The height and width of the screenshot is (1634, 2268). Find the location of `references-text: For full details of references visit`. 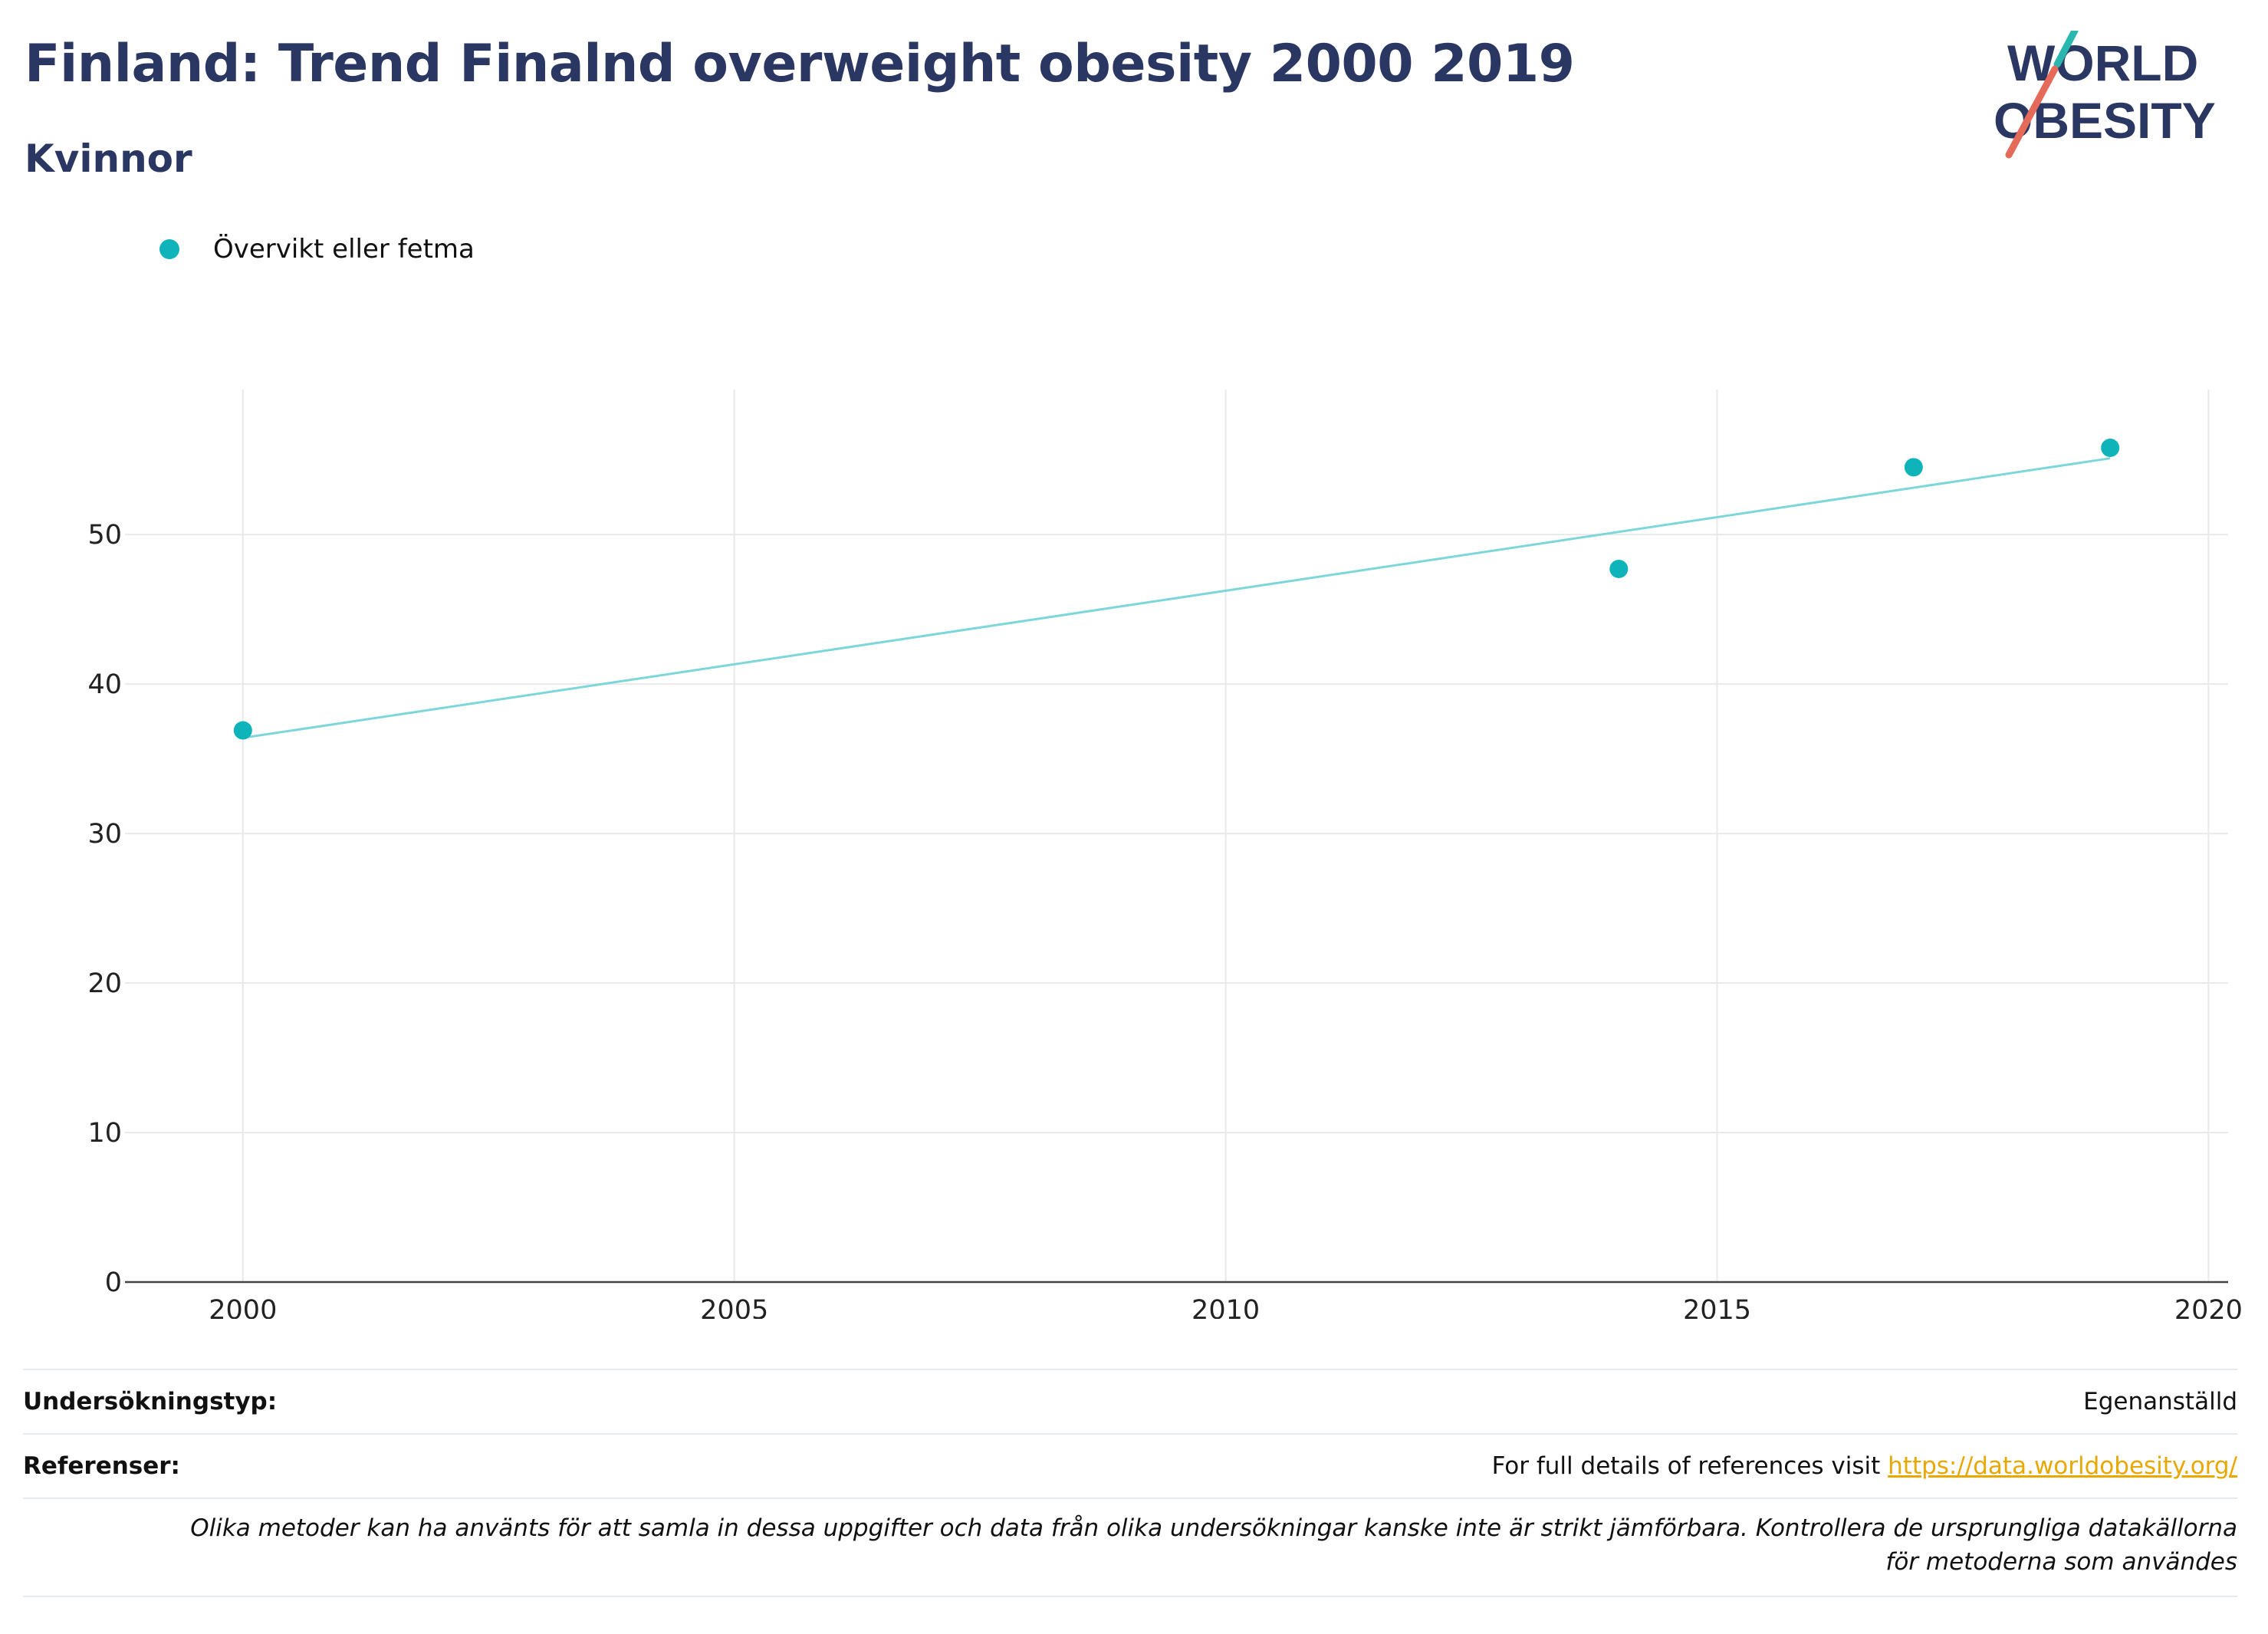

references-text: For full details of references visit is located at coordinates (1689, 1466).